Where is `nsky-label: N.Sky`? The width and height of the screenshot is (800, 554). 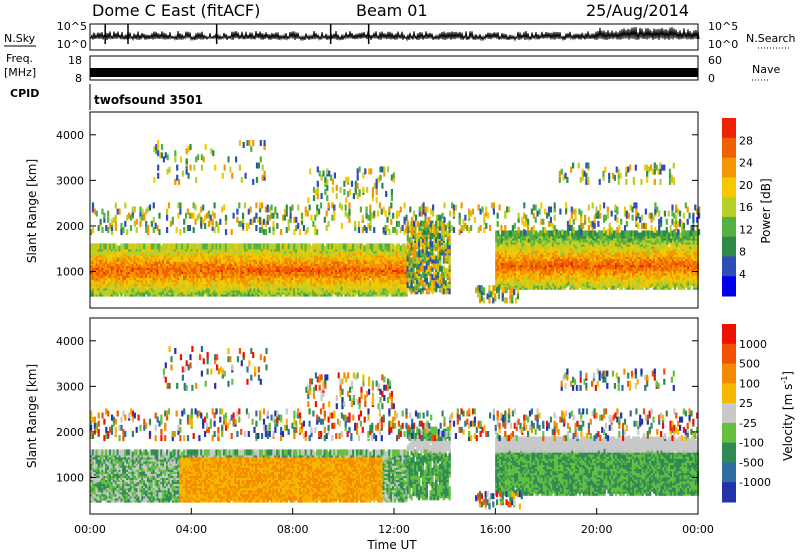
nsky-label: N.Sky is located at coordinates (20, 38).